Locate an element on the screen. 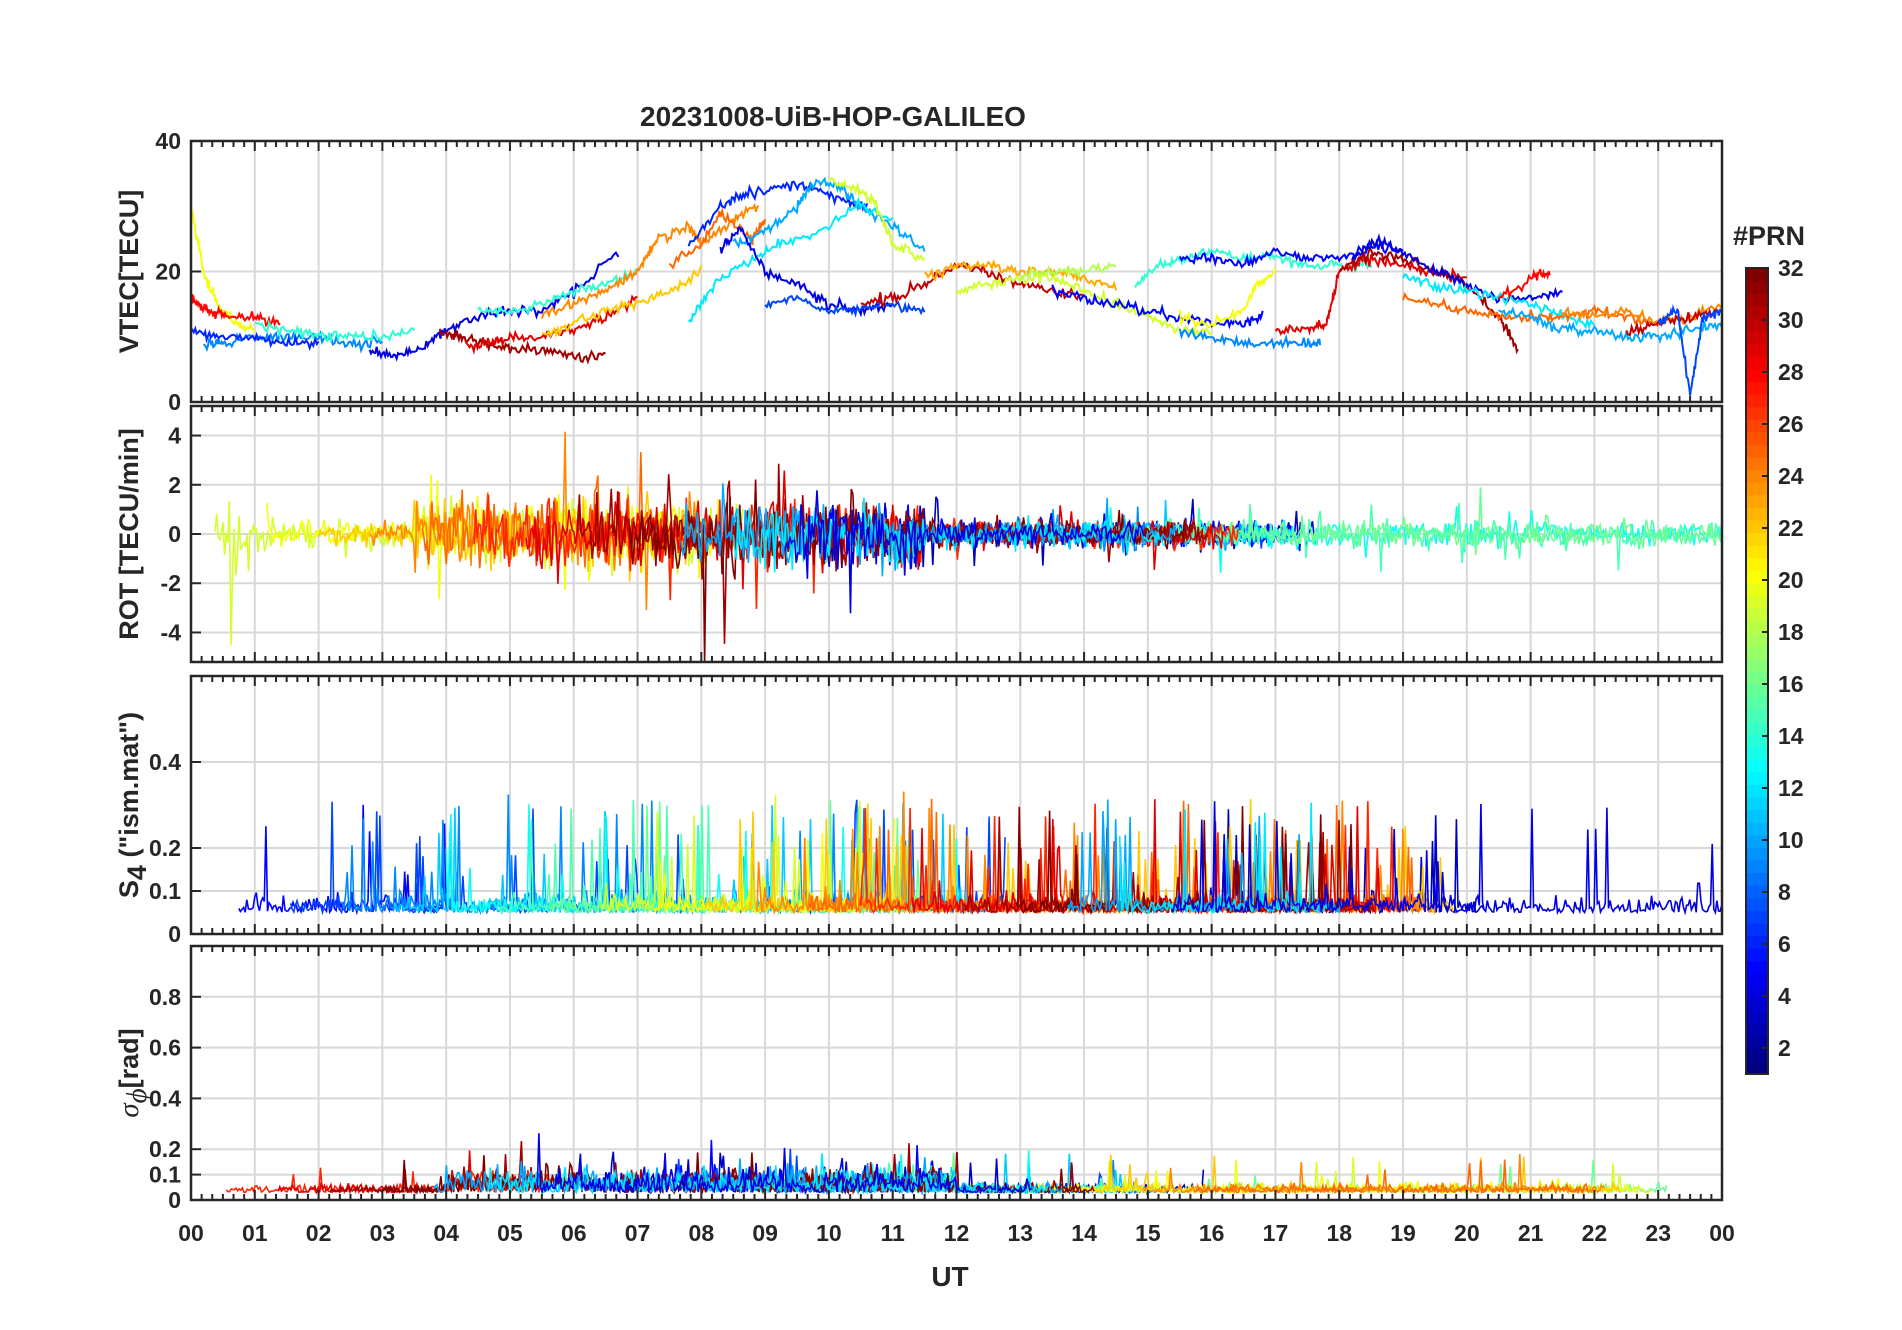  colorbar-tick-label: 30 is located at coordinates (1791, 320).